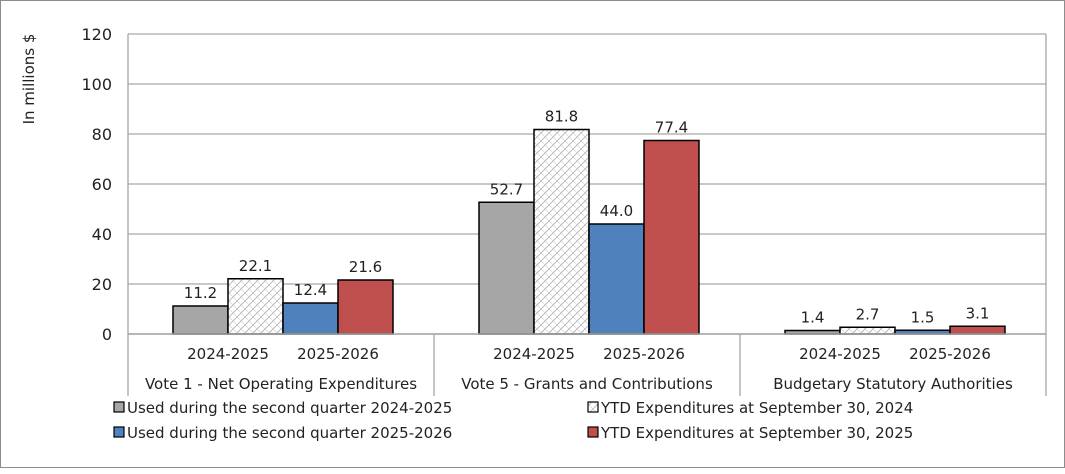  What do you see at coordinates (102, 284) in the screenshot?
I see `y-tick-label: 20` at bounding box center [102, 284].